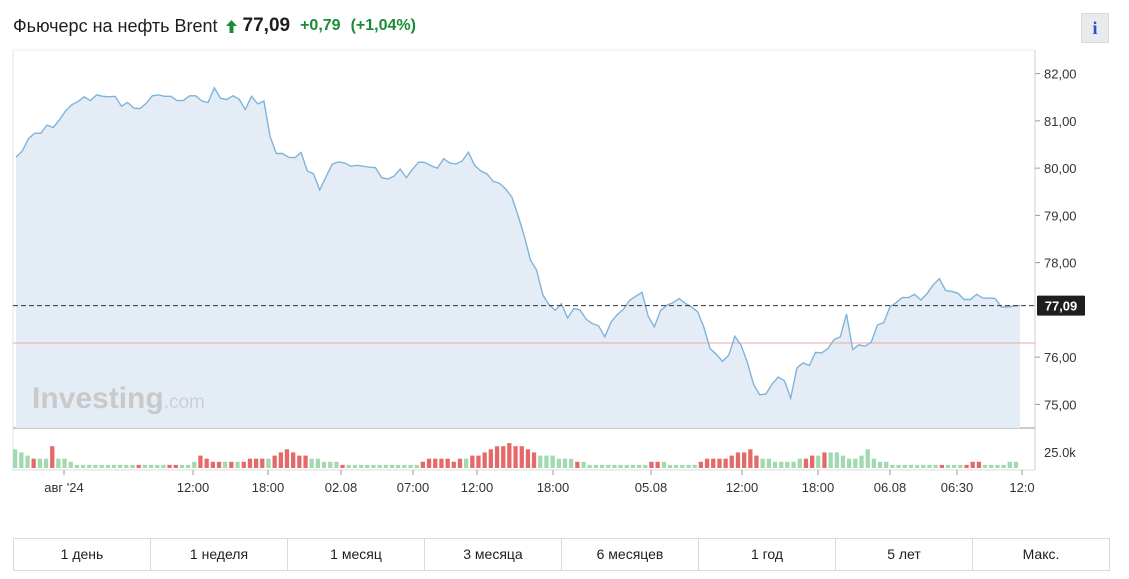 This screenshot has width=1129, height=579. Describe the element at coordinates (413, 487) in the screenshot. I see `x-tick-label: 07:00` at that location.